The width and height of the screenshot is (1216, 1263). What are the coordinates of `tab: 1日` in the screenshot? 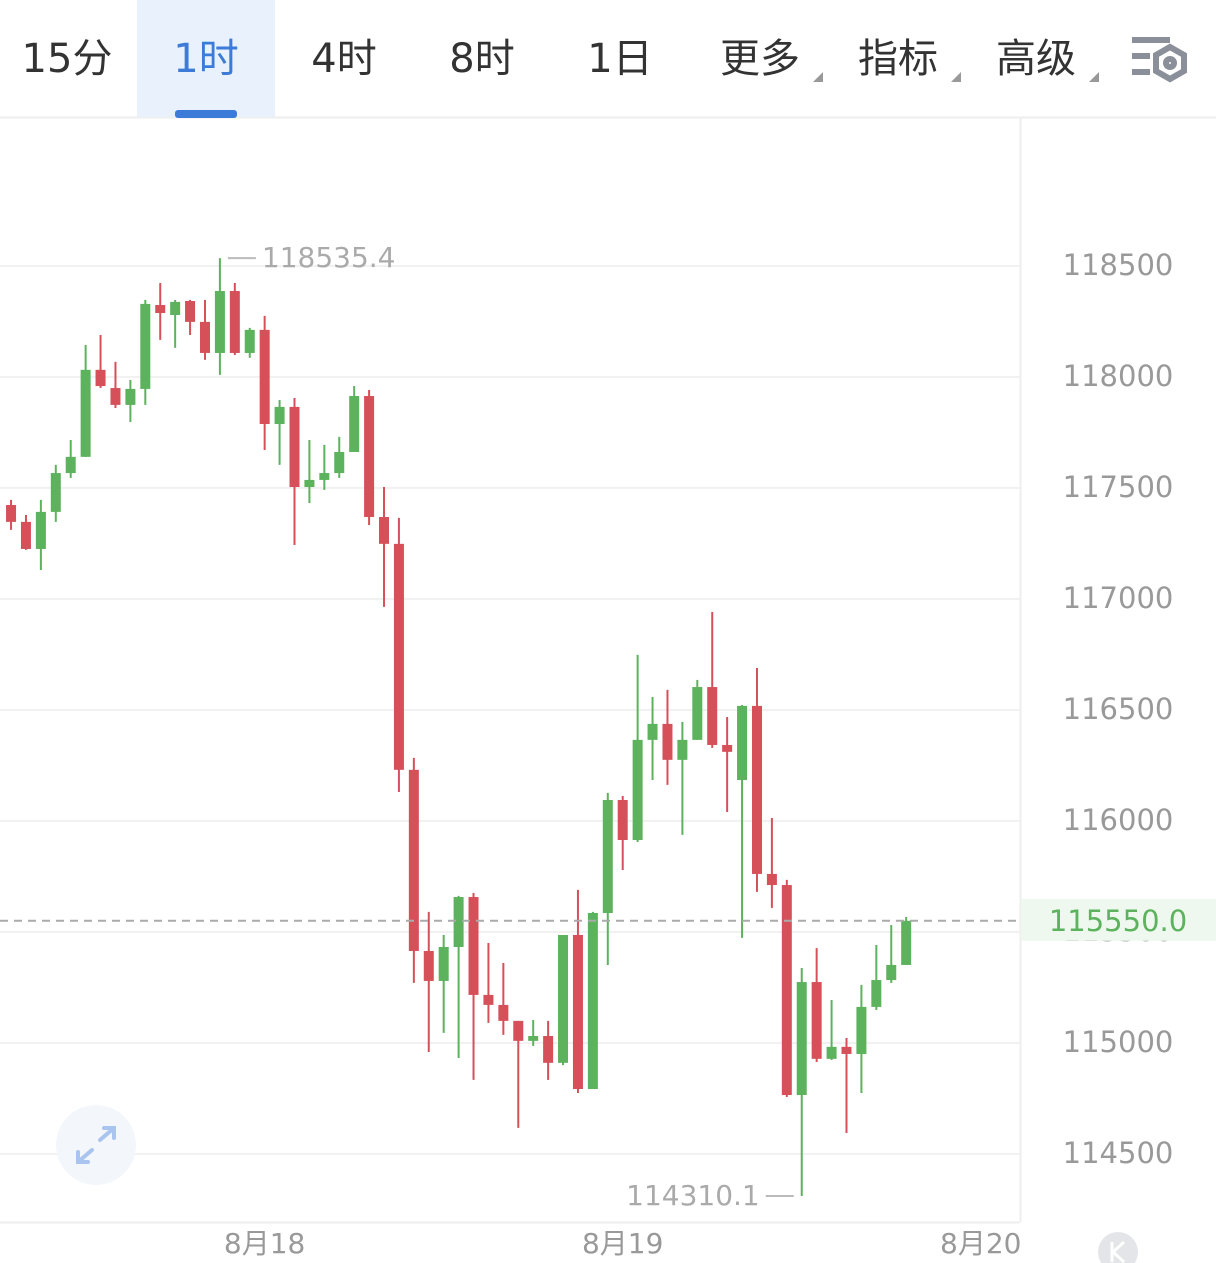 It's located at (619, 59).